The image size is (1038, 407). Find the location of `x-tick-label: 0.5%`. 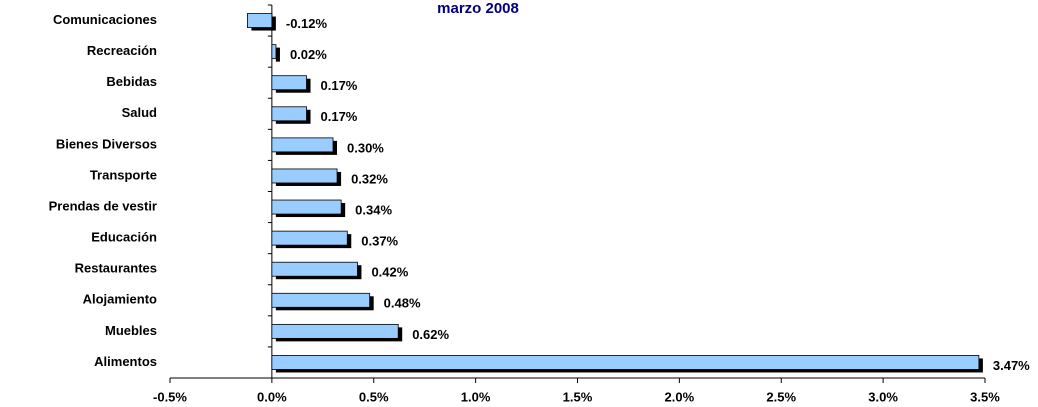

x-tick-label: 0.5% is located at coordinates (374, 396).